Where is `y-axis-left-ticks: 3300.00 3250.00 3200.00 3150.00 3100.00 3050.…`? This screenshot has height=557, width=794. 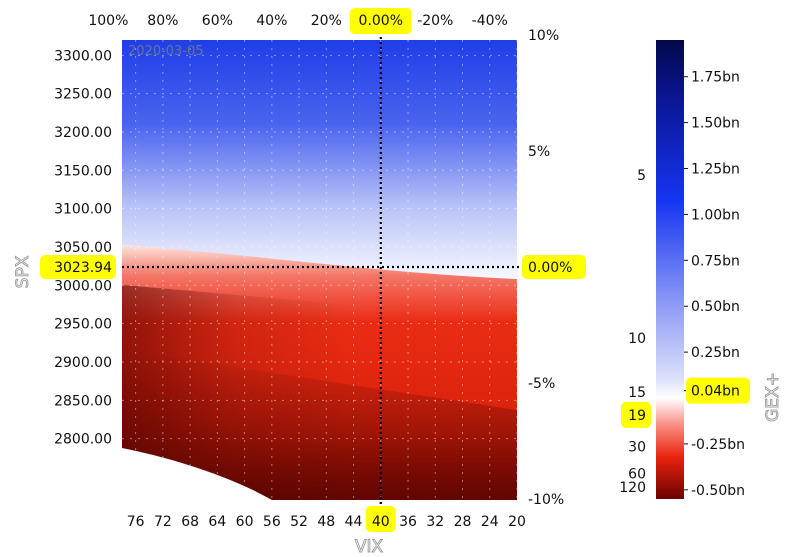
y-axis-left-ticks: 3300.00 3250.00 3200.00 3150.00 3100.00 3050.… is located at coordinates (83, 247).